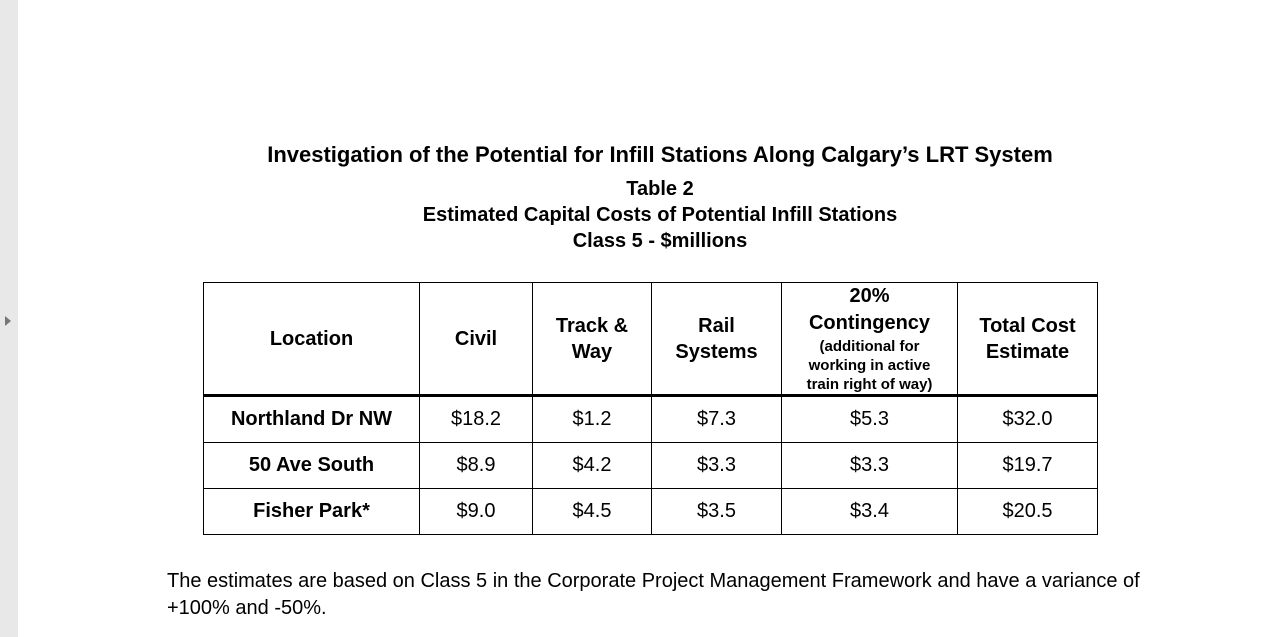 This screenshot has height=637, width=1280. What do you see at coordinates (476, 419) in the screenshot?
I see `cost-cell: $18.2` at bounding box center [476, 419].